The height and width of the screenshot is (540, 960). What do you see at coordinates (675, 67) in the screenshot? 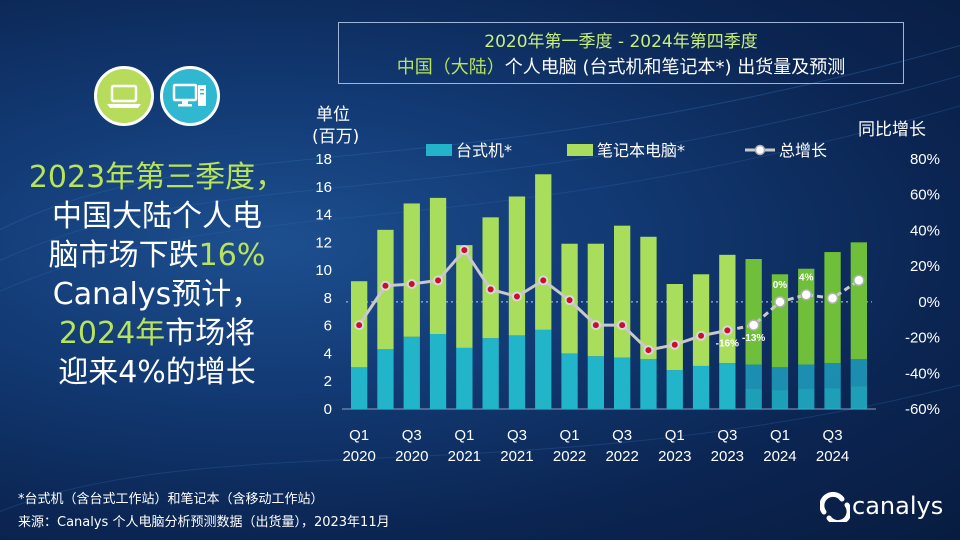
I see `chart-title-subject: 个人电脑 (台式机和笔记本*) 出货量及预测` at bounding box center [675, 67].